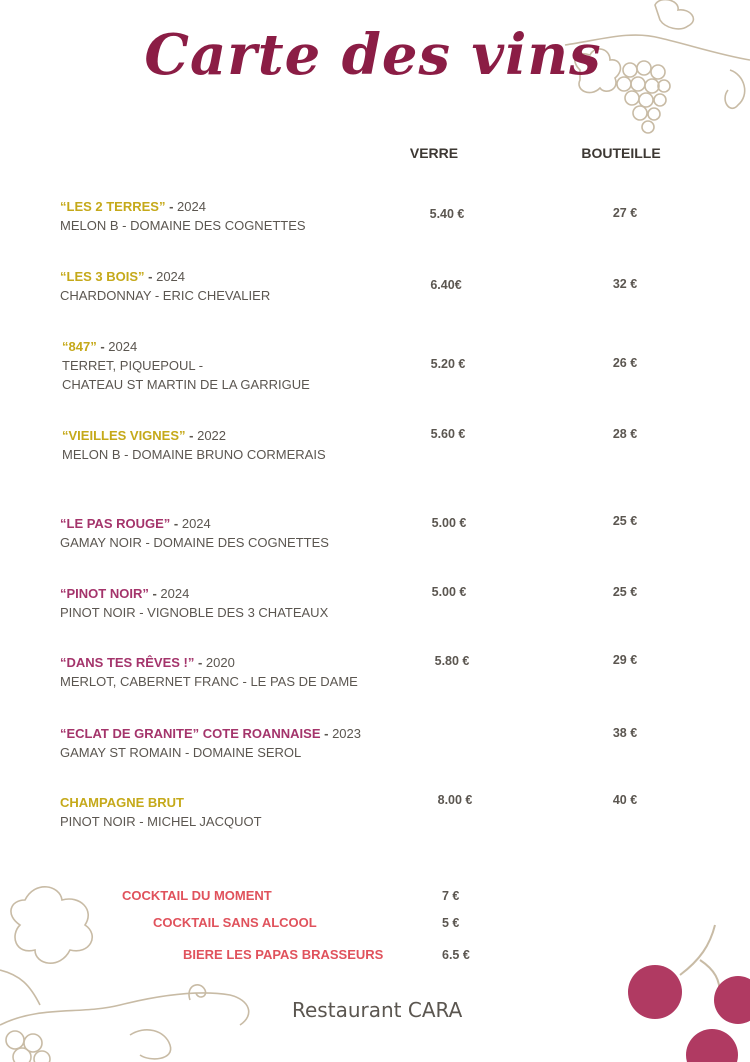 The image size is (750, 1062). I want to click on wine-title-line: “ECLAT DE GRANITE” COTE ROANNAISE - 2023, so click(210, 733).